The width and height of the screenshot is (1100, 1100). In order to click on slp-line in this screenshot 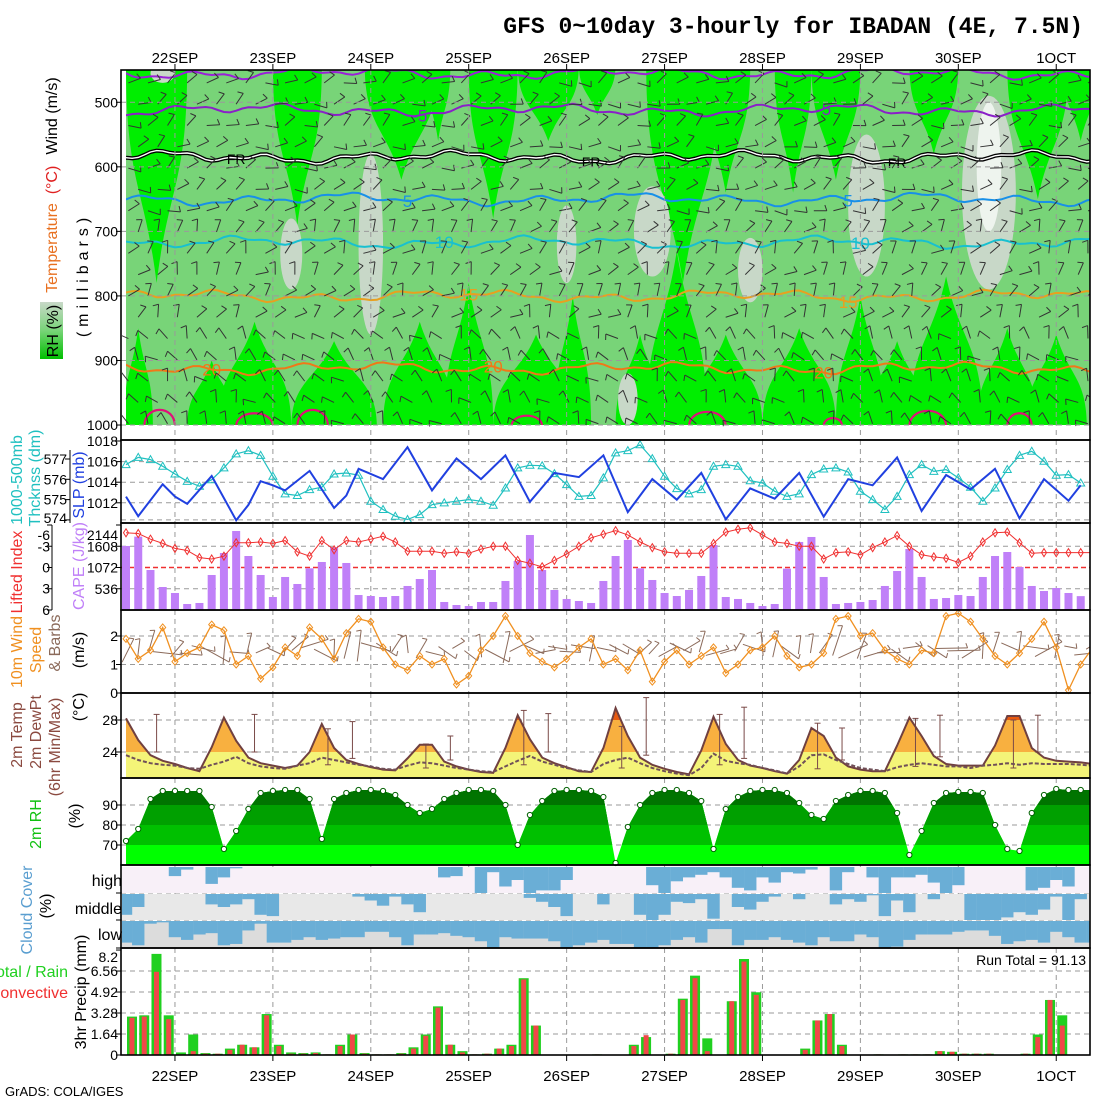, I will do `click(603, 484)`.